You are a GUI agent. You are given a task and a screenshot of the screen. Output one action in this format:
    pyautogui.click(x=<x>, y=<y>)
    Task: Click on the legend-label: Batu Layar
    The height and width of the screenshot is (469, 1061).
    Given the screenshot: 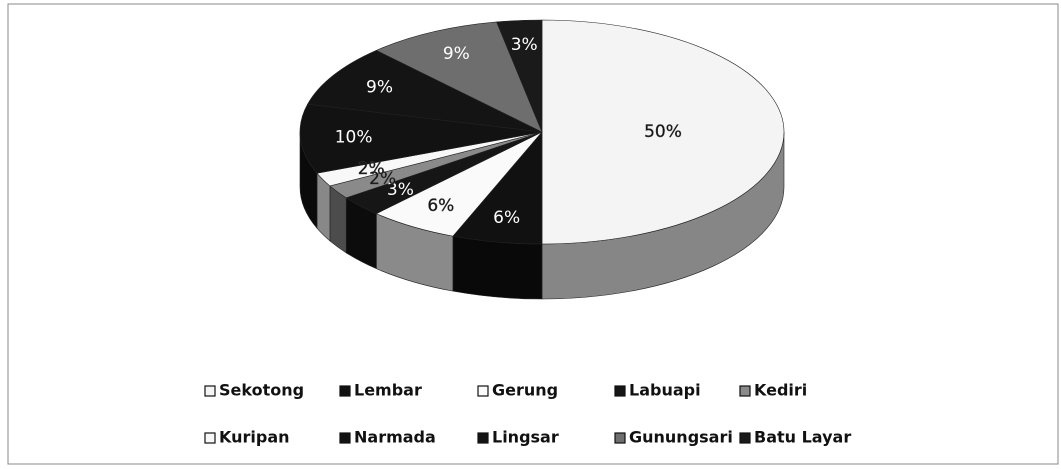 What is the action you would take?
    pyautogui.click(x=802, y=437)
    